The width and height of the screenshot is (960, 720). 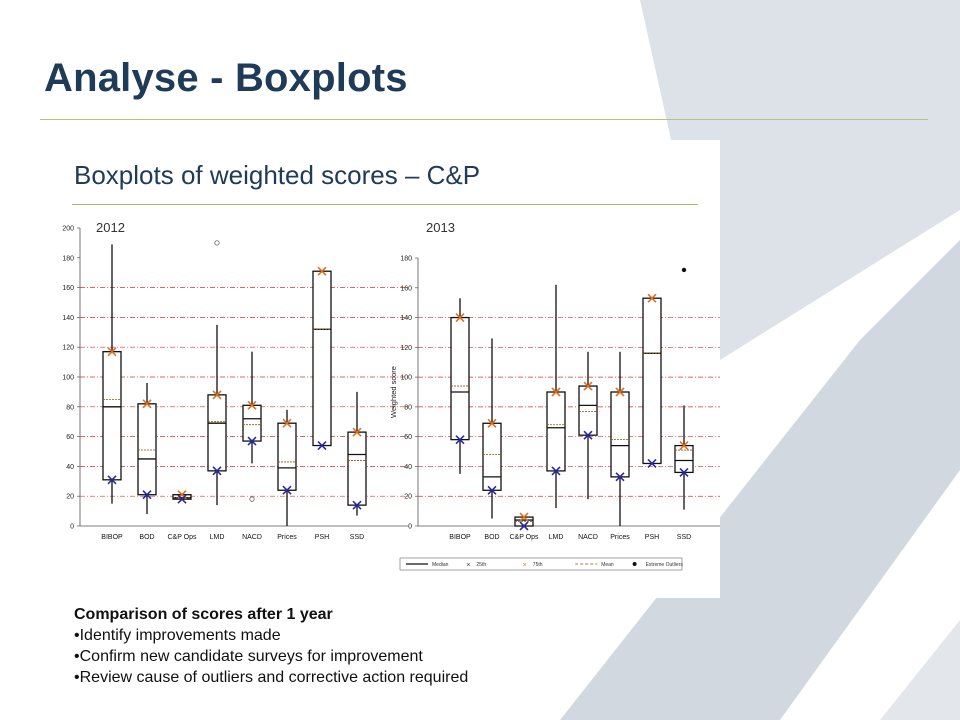 What do you see at coordinates (634, 564) in the screenshot?
I see `legend-swatch` at bounding box center [634, 564].